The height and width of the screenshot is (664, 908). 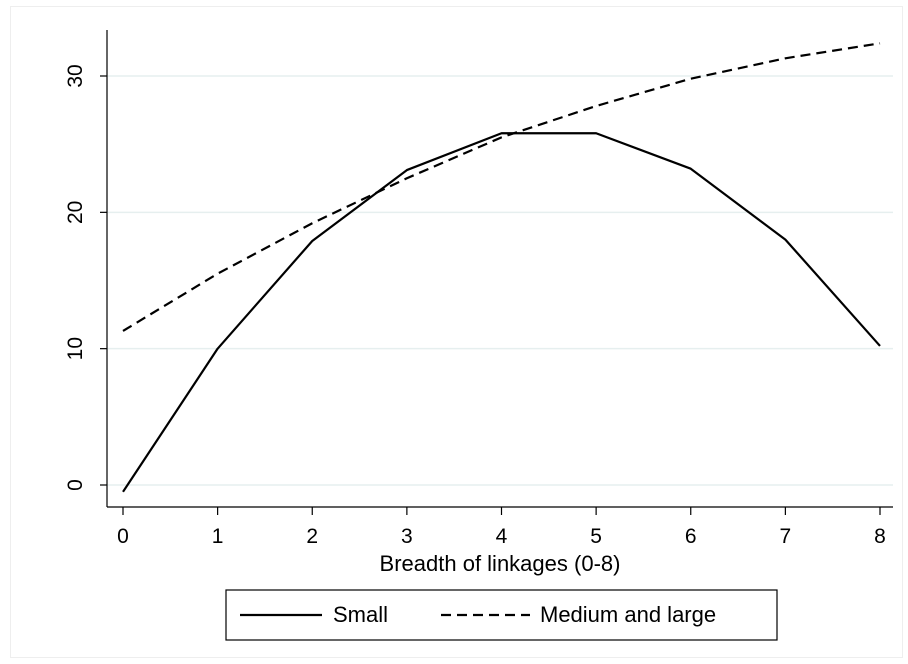 What do you see at coordinates (596, 536) in the screenshot?
I see `x-tick-label: 5` at bounding box center [596, 536].